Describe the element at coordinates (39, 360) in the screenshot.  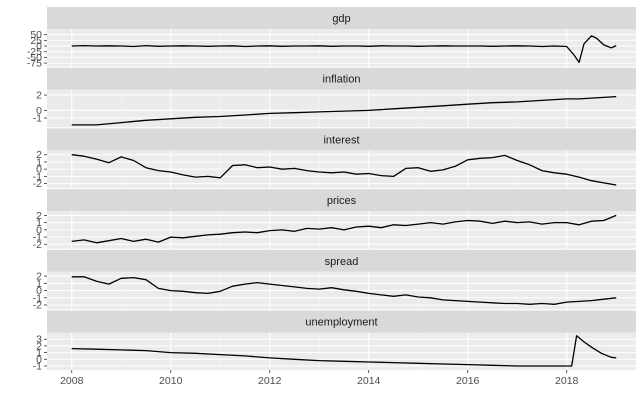
I see `y-tick-label-unemployment: 0` at that location.